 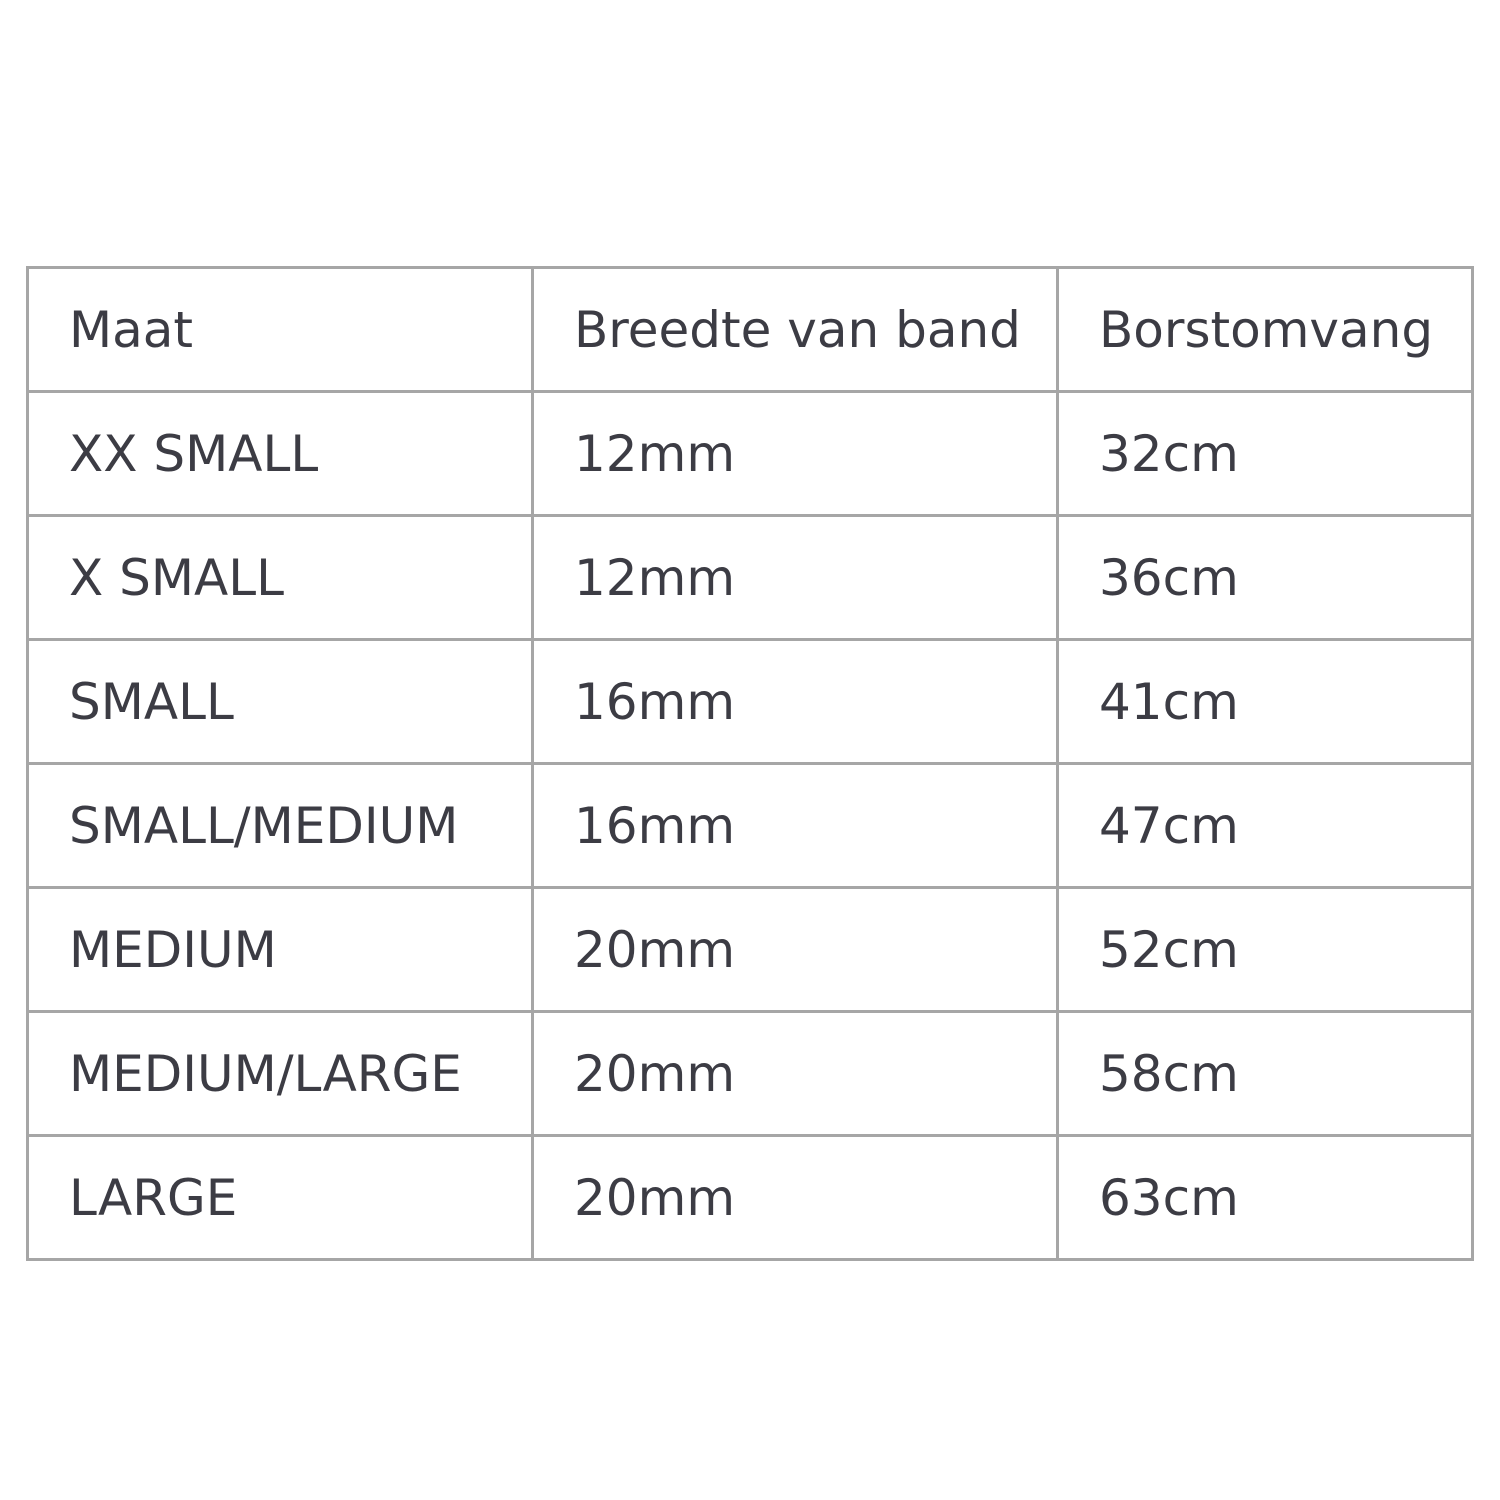 I want to click on cell-chest-size: 41cm, so click(x=1265, y=701).